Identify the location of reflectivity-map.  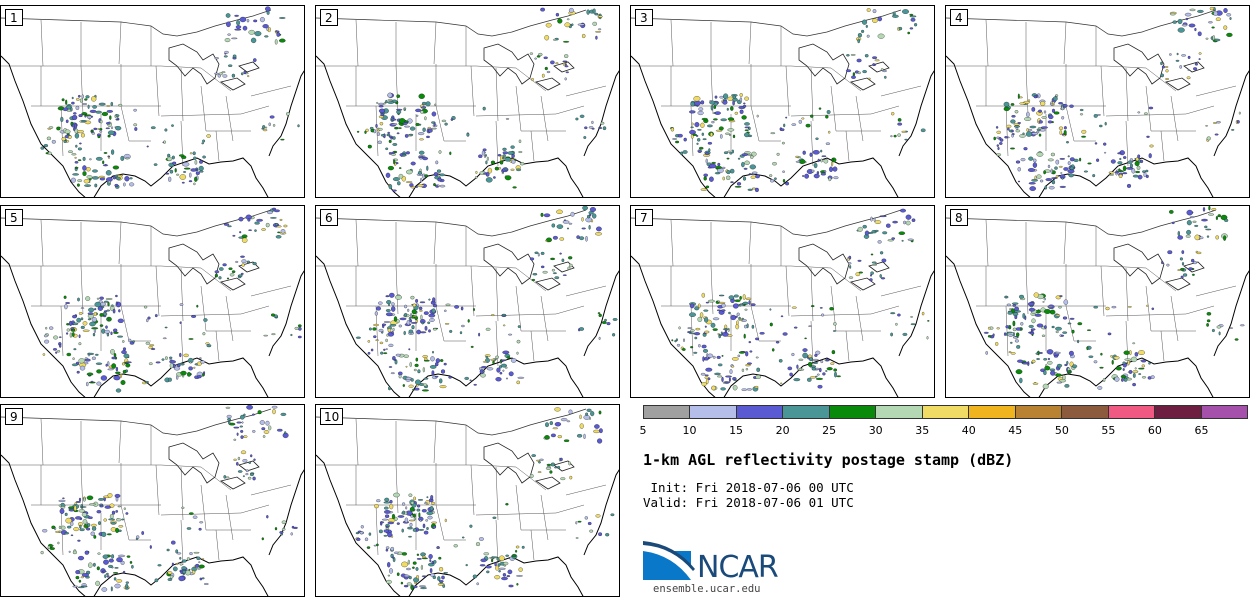
(152, 302).